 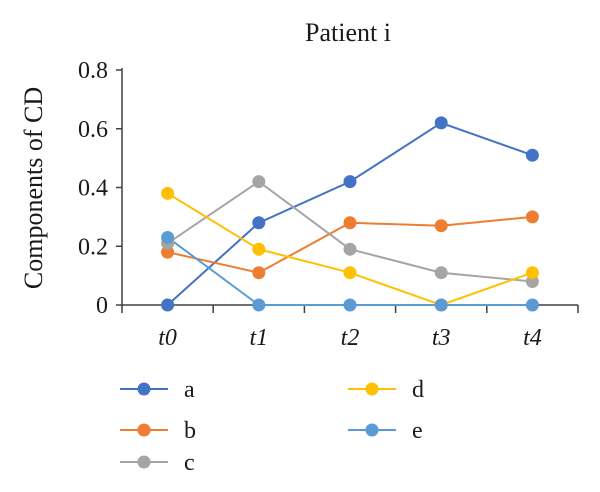 What do you see at coordinates (157, 463) in the screenshot?
I see `legend-item-c: c` at bounding box center [157, 463].